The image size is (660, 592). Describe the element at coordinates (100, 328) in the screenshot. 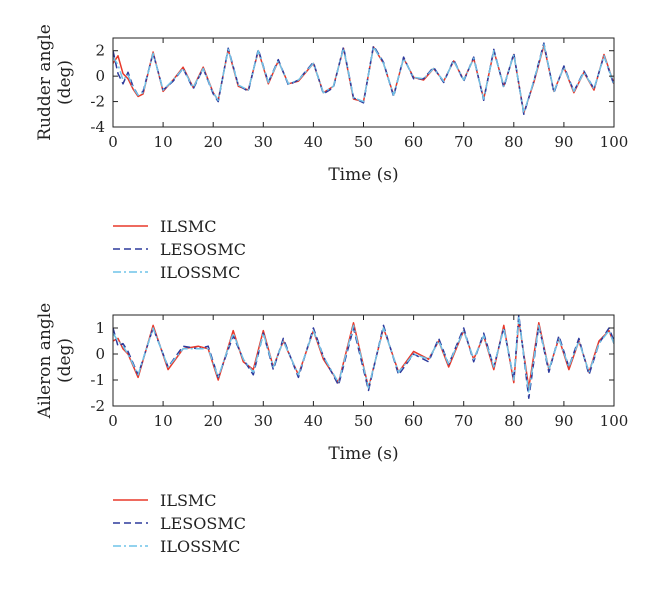

I see `y-tick-label: 1` at that location.